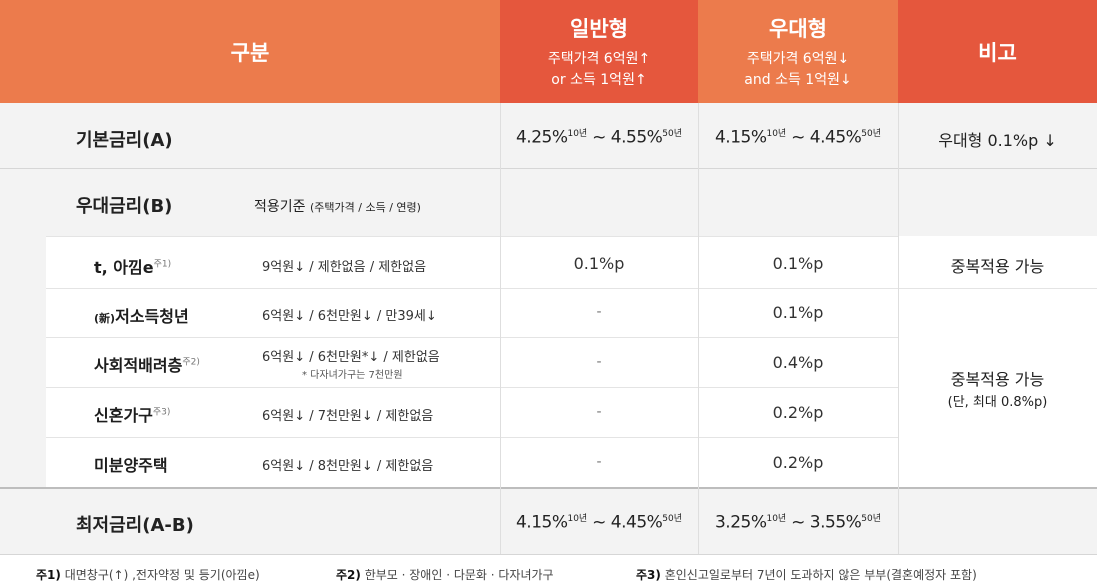 The height and width of the screenshot is (588, 1097). What do you see at coordinates (599, 79) in the screenshot?
I see `header-normal-line2: or 소득 1억원↑` at bounding box center [599, 79].